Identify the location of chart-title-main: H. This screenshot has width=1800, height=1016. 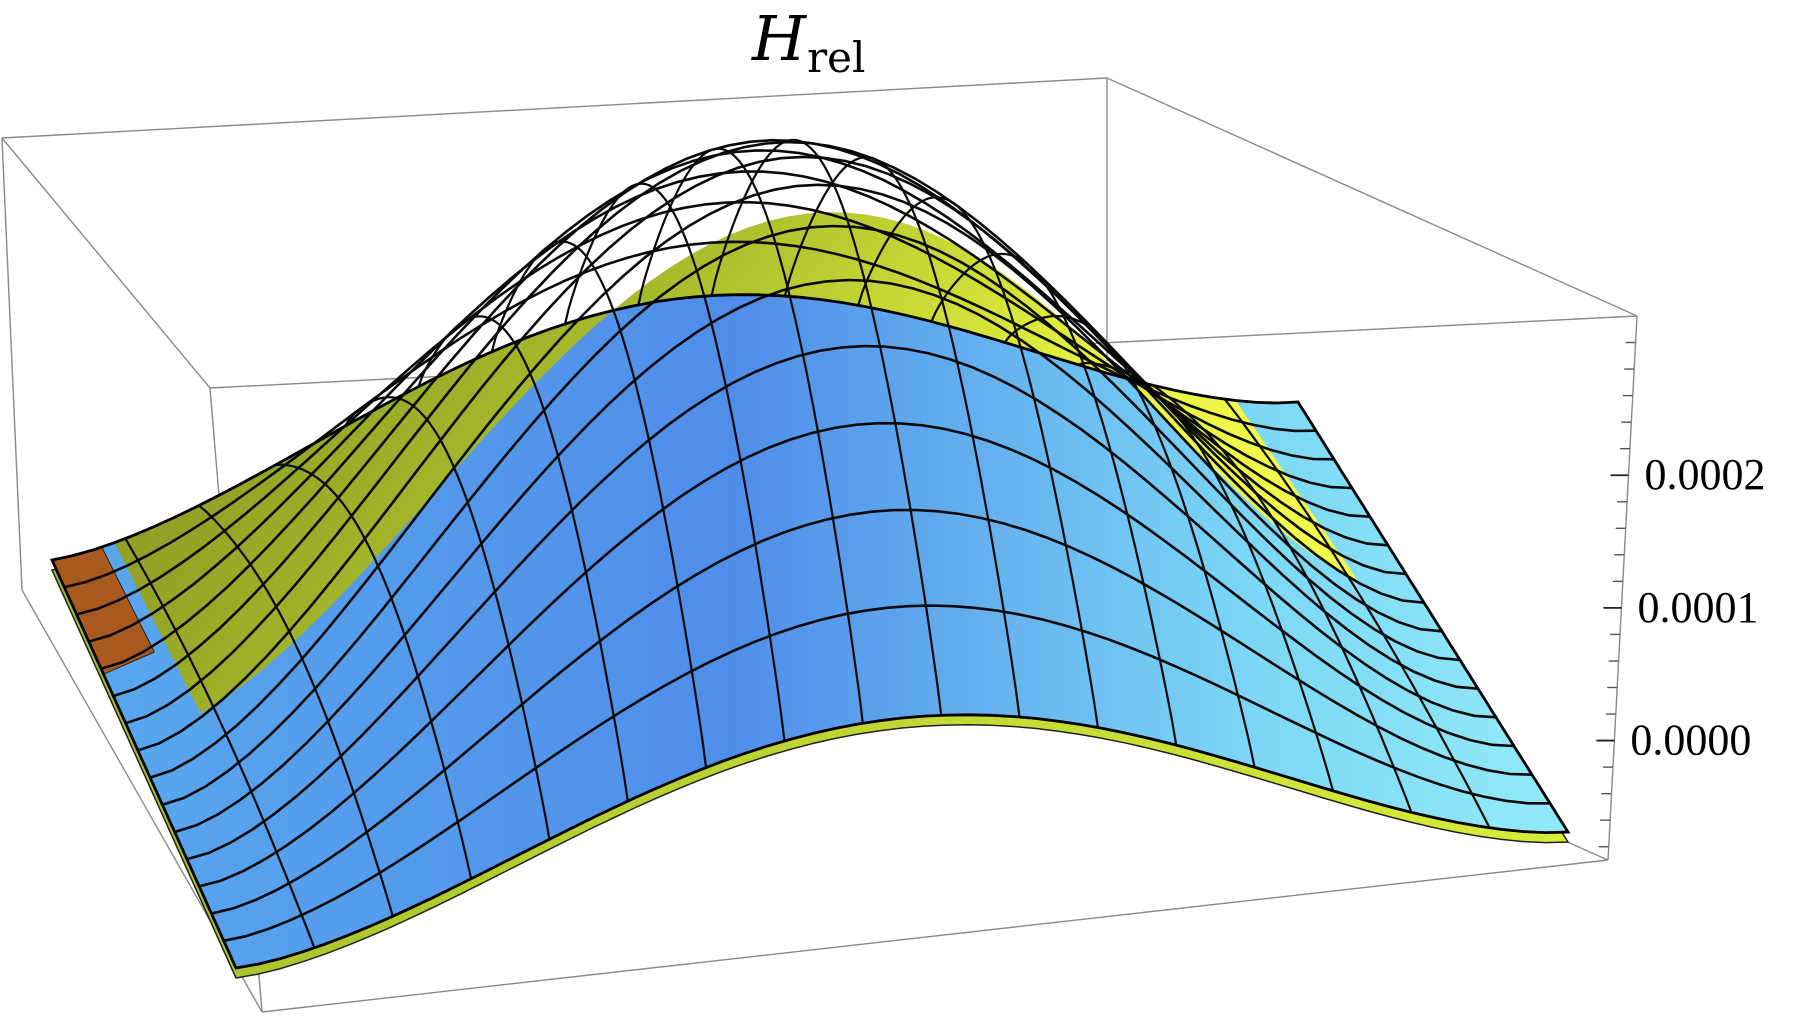
(779, 38).